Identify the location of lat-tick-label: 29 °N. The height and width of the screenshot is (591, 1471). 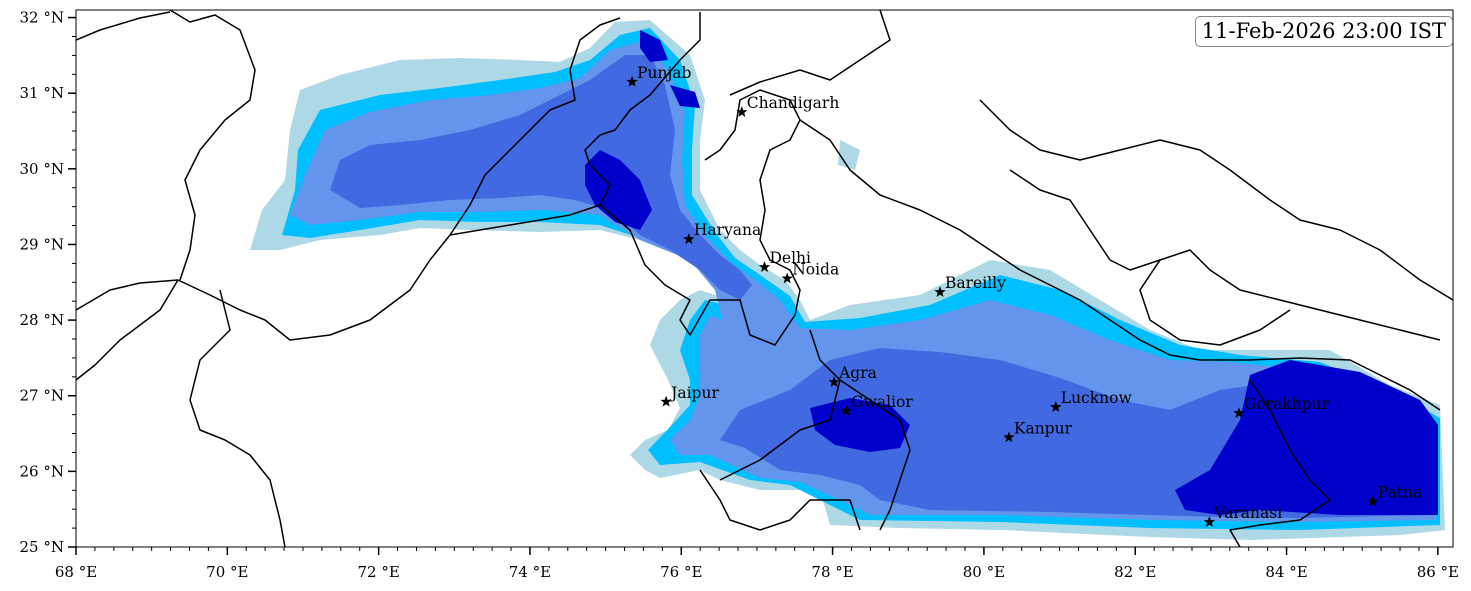
(42, 244).